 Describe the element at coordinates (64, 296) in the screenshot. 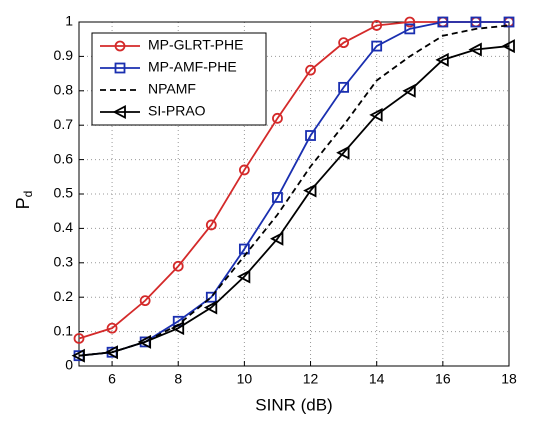

I see `y-tick-label: 0.2` at that location.